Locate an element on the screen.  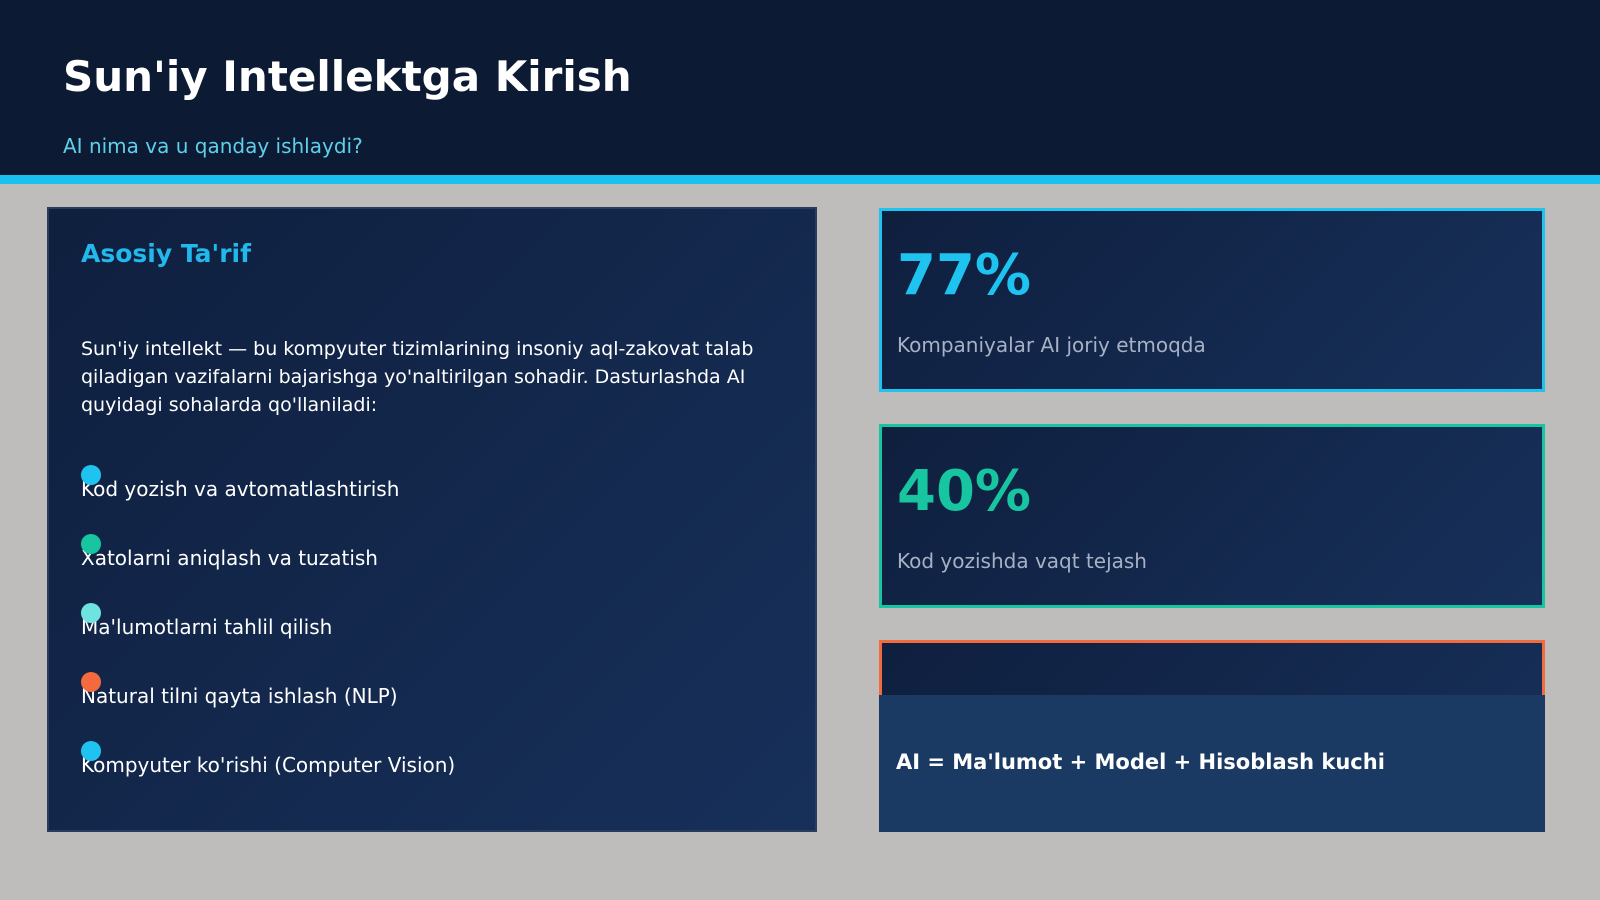
list-item: Natural tilni qayta ishlash (NLP) is located at coordinates (239, 690).